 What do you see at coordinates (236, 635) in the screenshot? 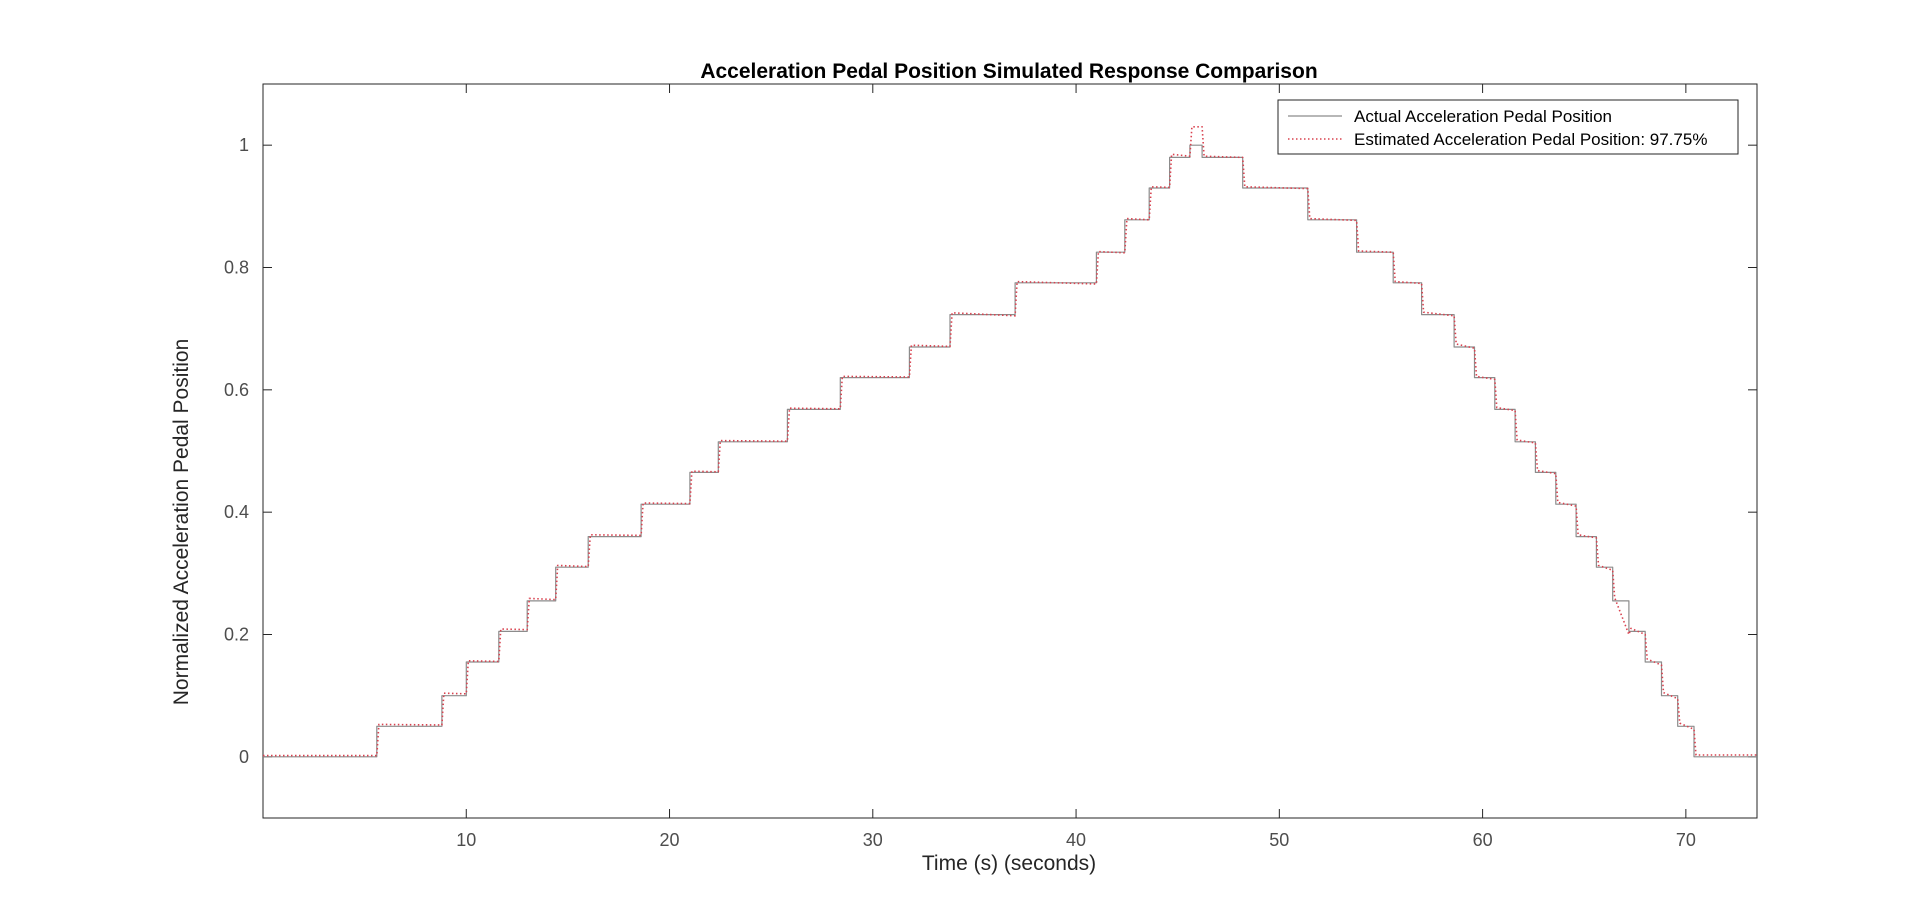
I see `y-tick-label: 0.2` at bounding box center [236, 635].